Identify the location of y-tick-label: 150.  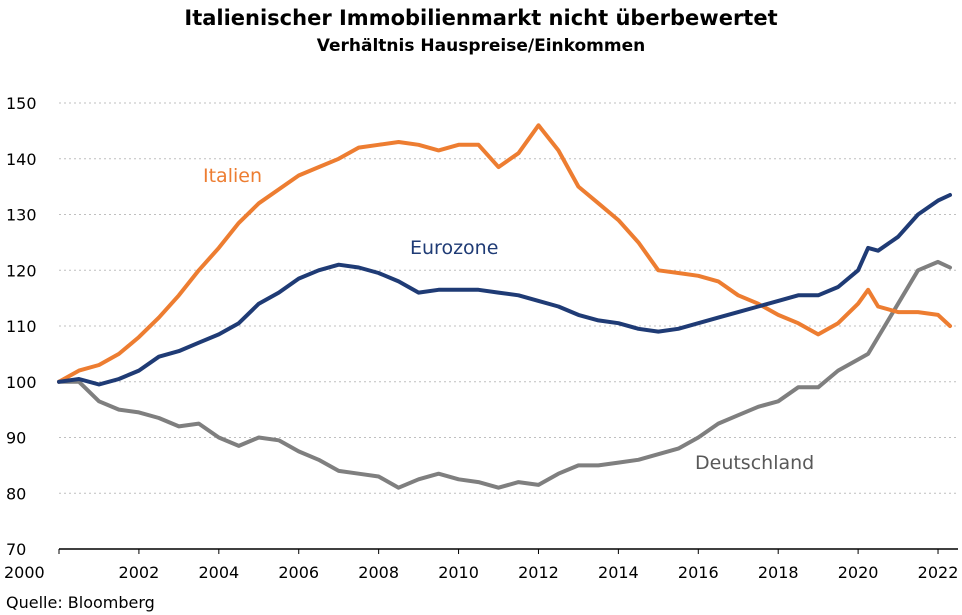
(21, 103).